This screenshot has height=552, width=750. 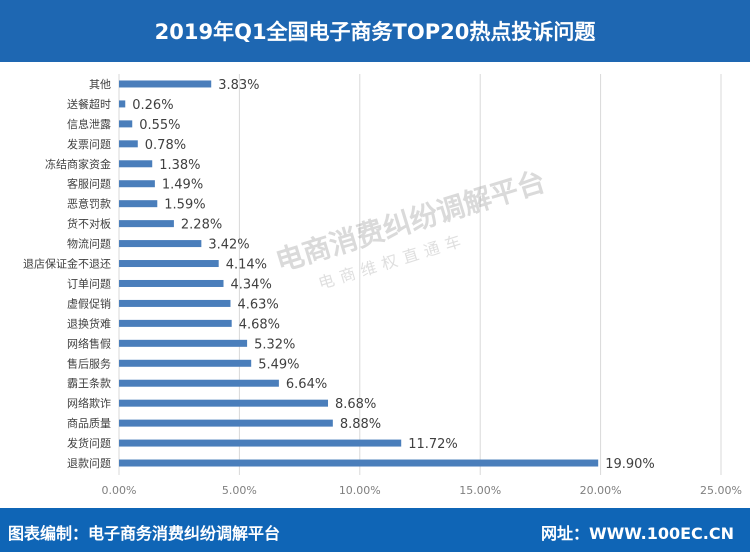 I want to click on chart-title: 2019年Q1全国电子商务TOP20热点投诉问题, so click(x=375, y=32).